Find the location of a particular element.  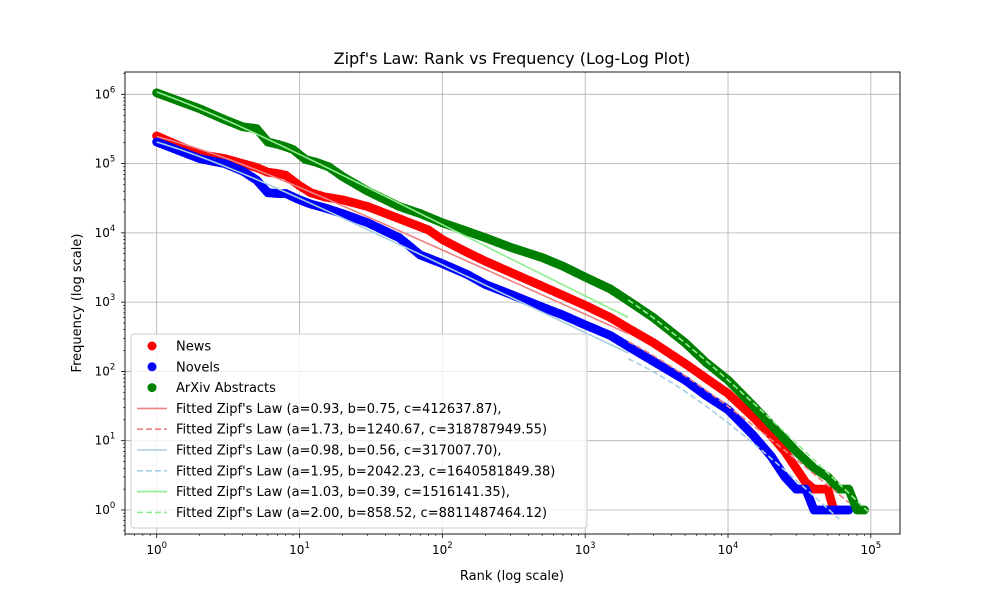

y-tick-label: 10⁵ is located at coordinates (105, 163).